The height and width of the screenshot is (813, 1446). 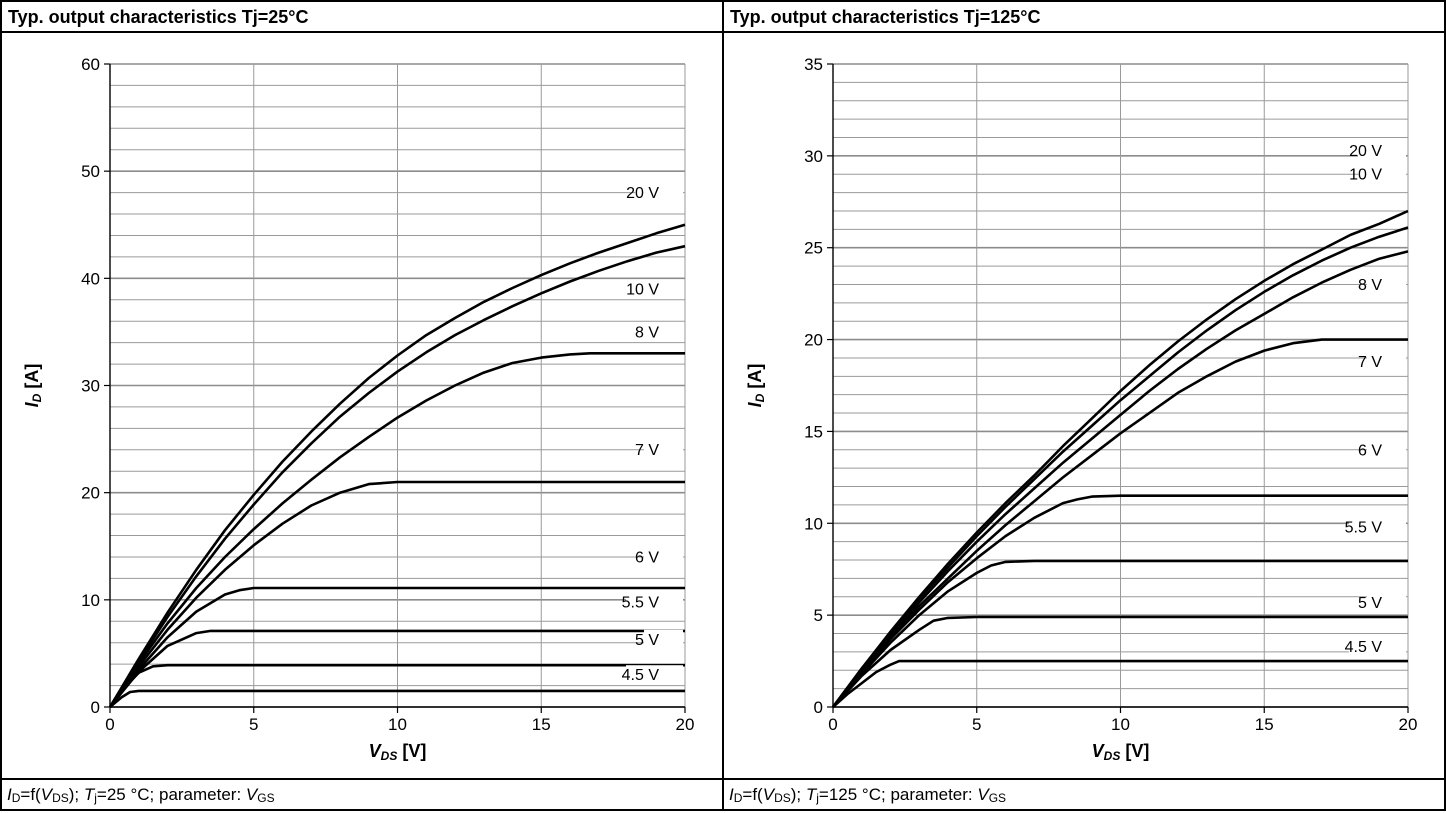 What do you see at coordinates (813, 248) in the screenshot?
I see `y-tick-label: 25` at bounding box center [813, 248].